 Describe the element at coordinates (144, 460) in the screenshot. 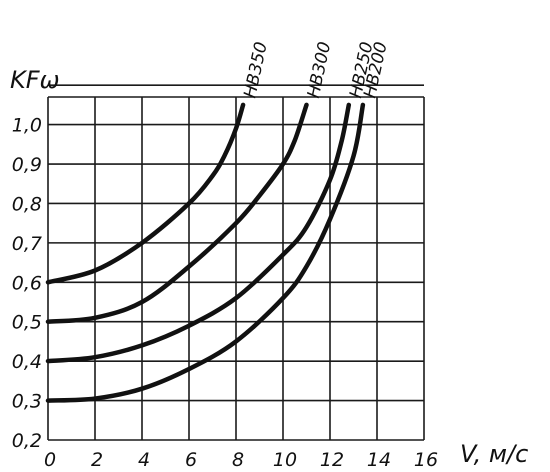

I see `x-tick-label: 4` at that location.